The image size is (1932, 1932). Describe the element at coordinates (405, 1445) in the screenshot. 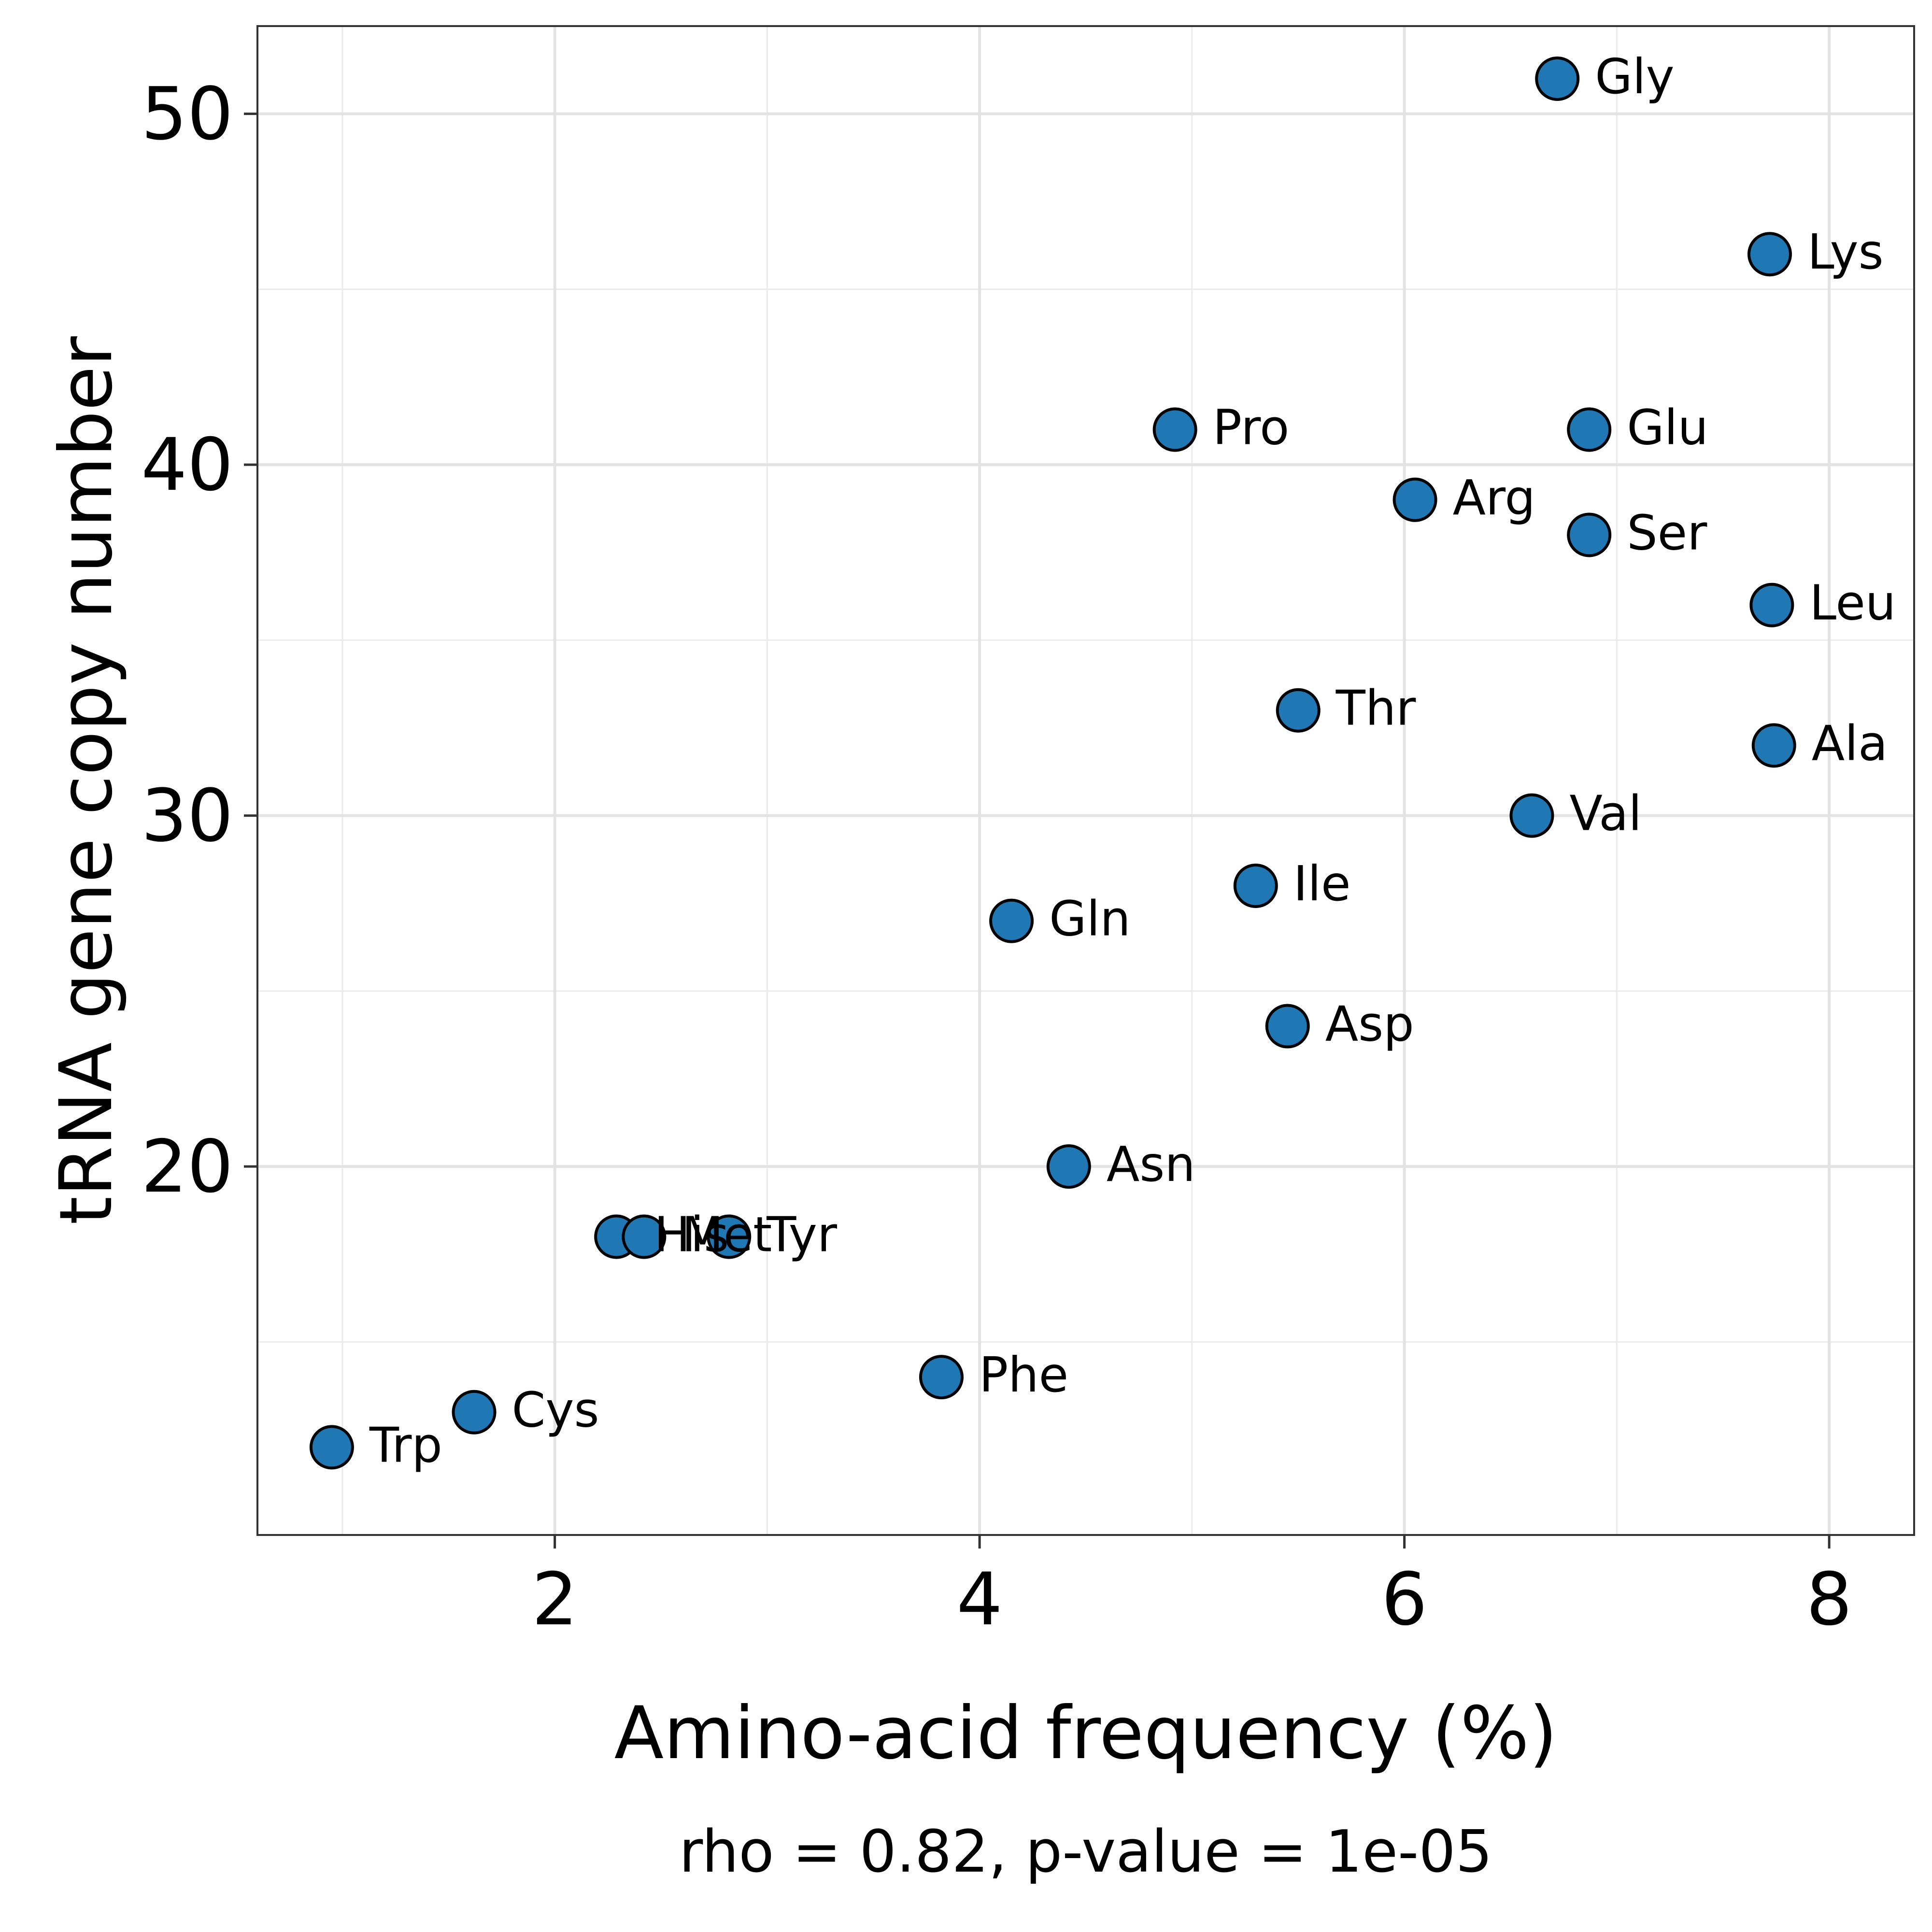

I see `point-label: Trp` at that location.